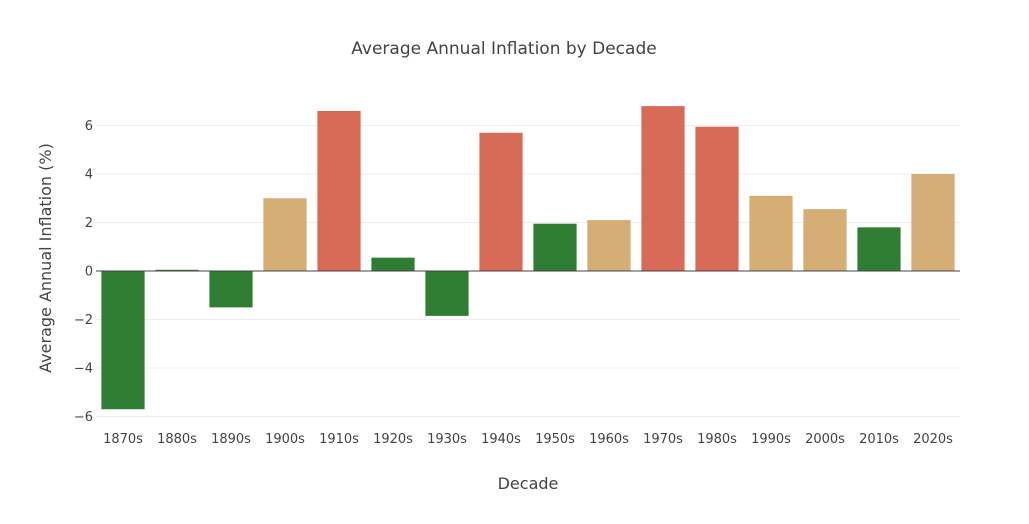 This screenshot has width=1029, height=524. Describe the element at coordinates (447, 439) in the screenshot. I see `x-tick-label: 1930s` at that location.